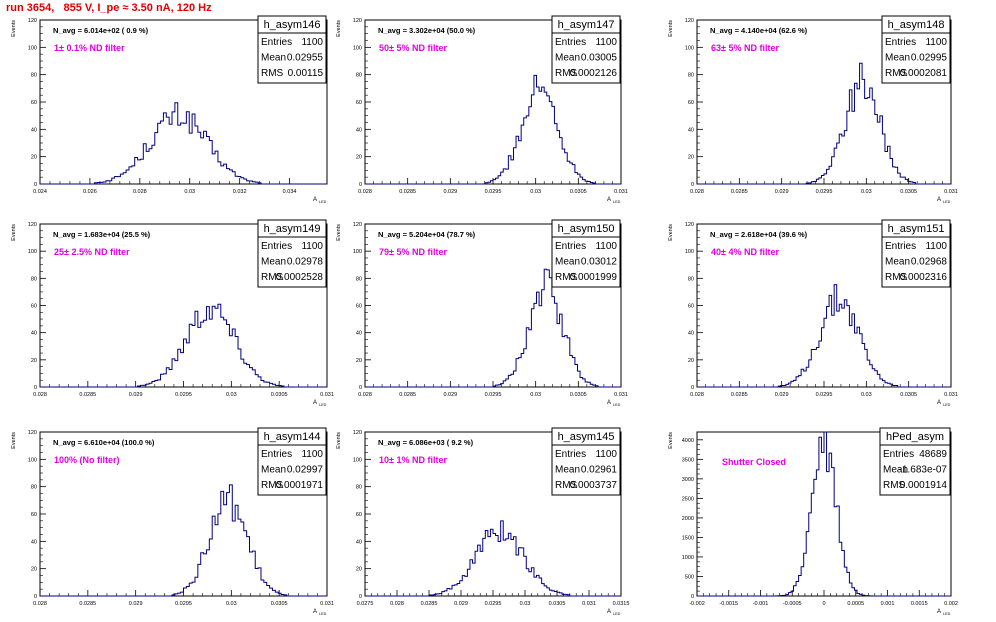 This screenshot has height=622, width=996. Describe the element at coordinates (594, 73) in the screenshot. I see `stats-rms-value: 0.0002126` at that location.